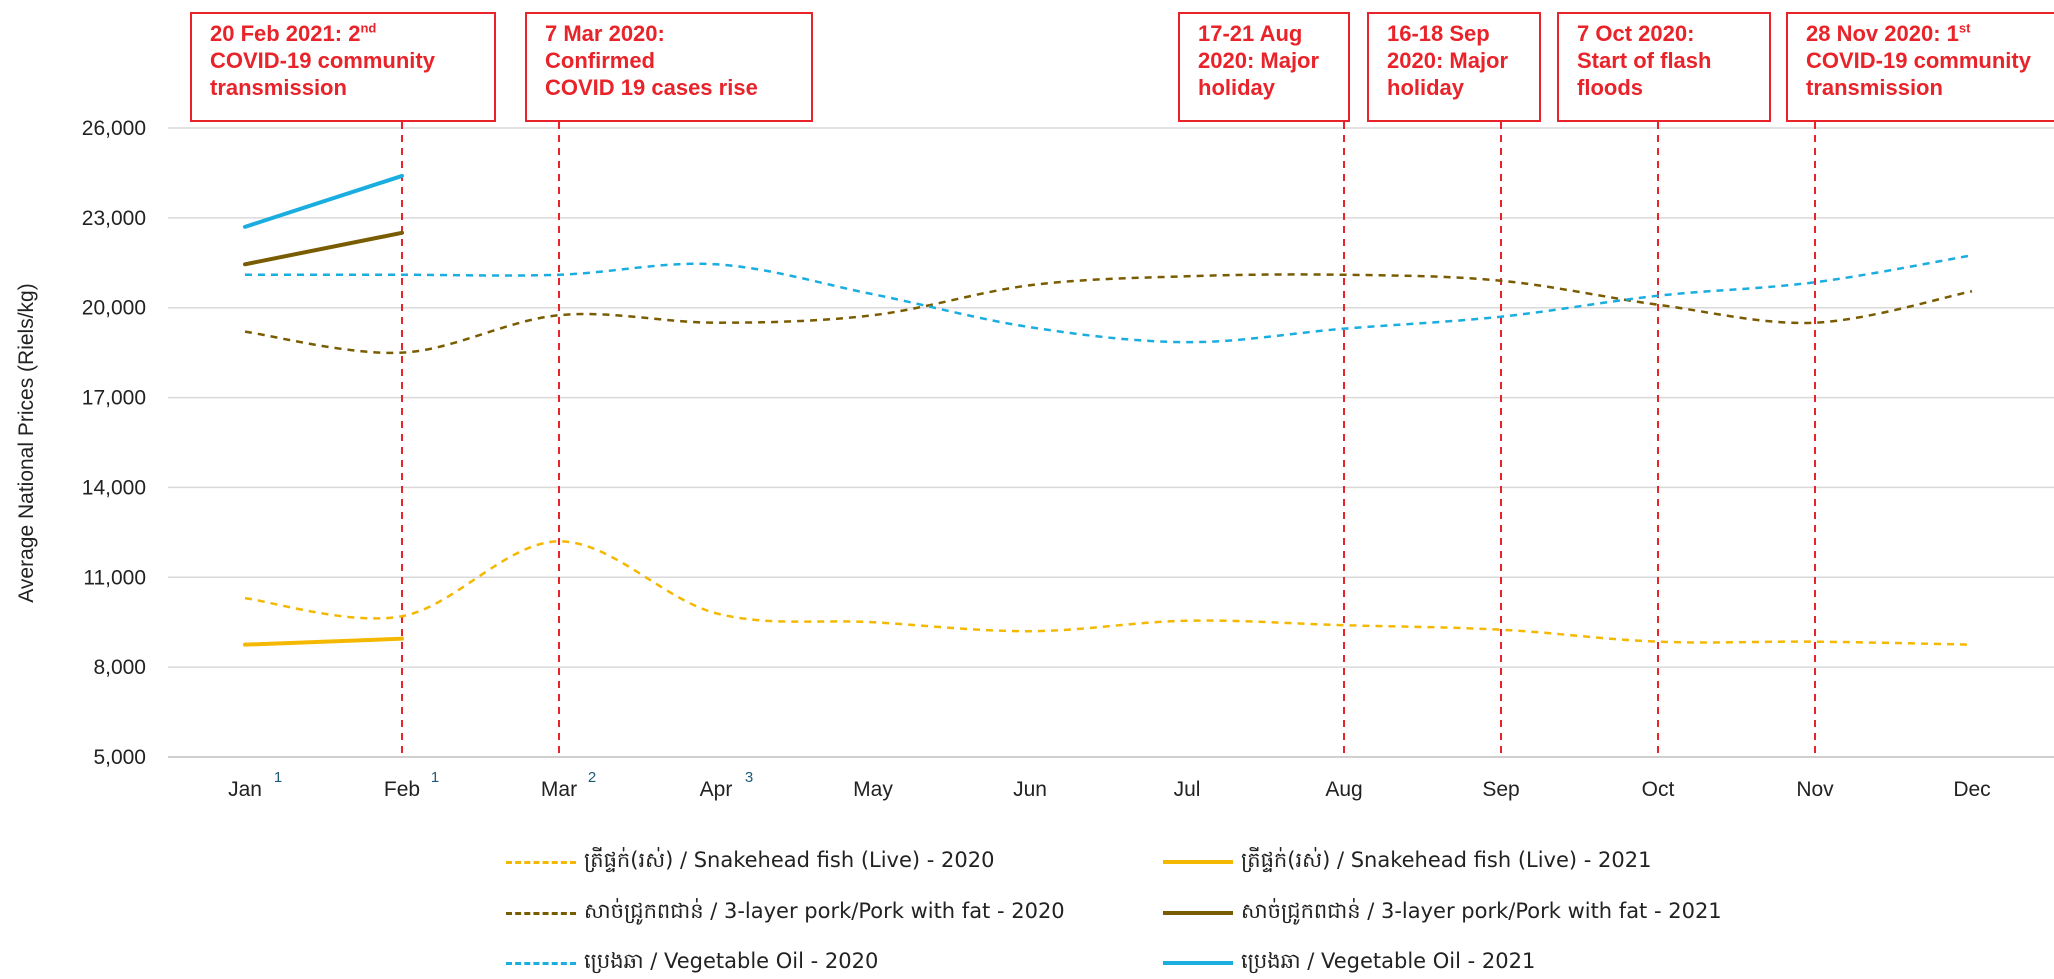 The width and height of the screenshot is (2054, 979). Describe the element at coordinates (119, 757) in the screenshot. I see `y-tick-label: 5,000` at that location.